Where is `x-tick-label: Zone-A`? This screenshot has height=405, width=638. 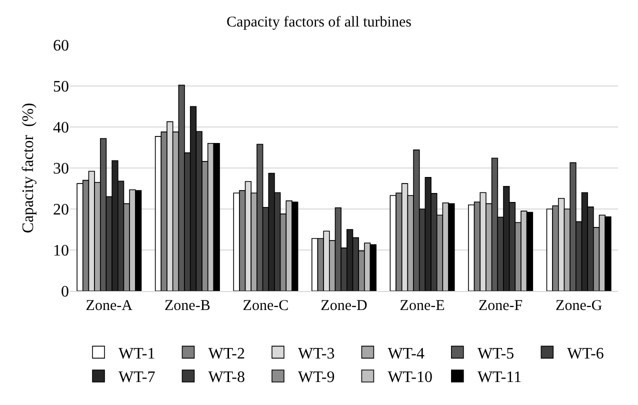 x-tick-label: Zone-A is located at coordinates (109, 306).